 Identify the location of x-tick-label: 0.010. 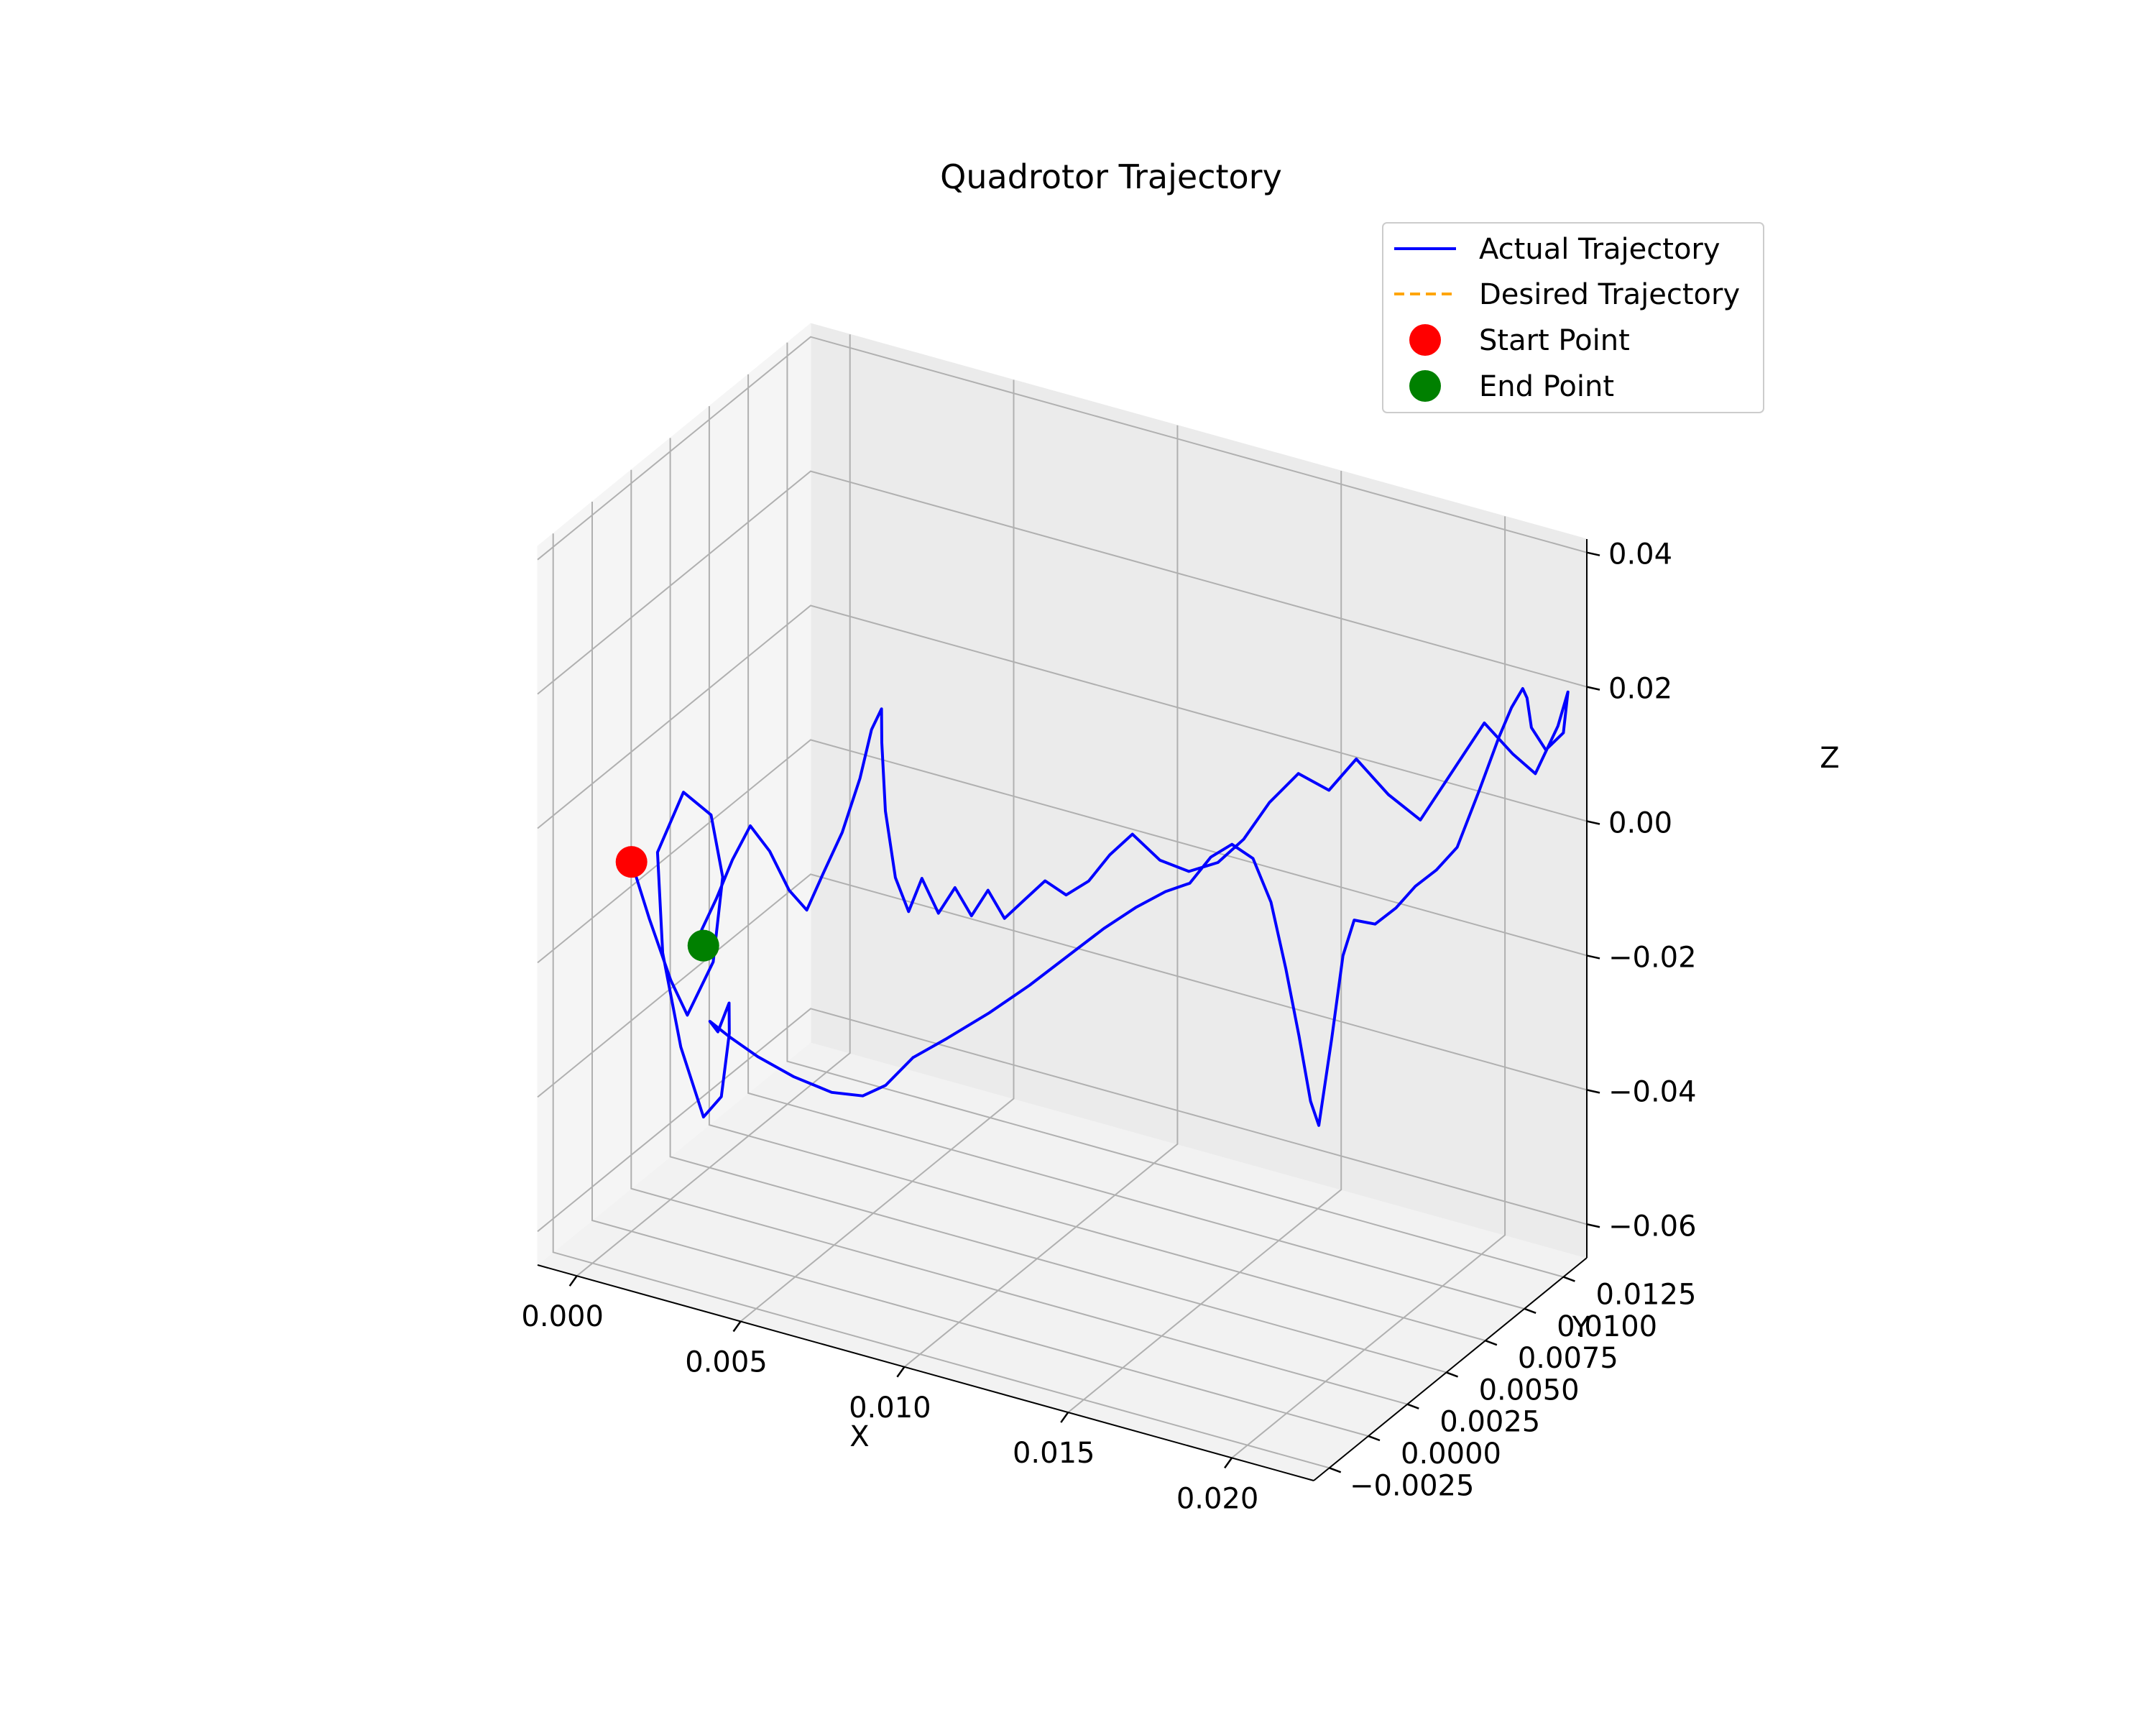
(890, 1408).